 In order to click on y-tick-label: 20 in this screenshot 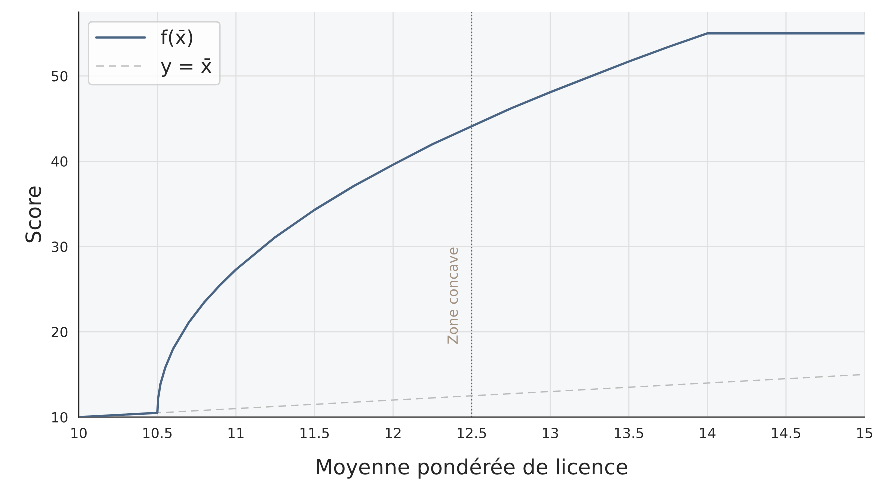, I will do `click(60, 332)`.